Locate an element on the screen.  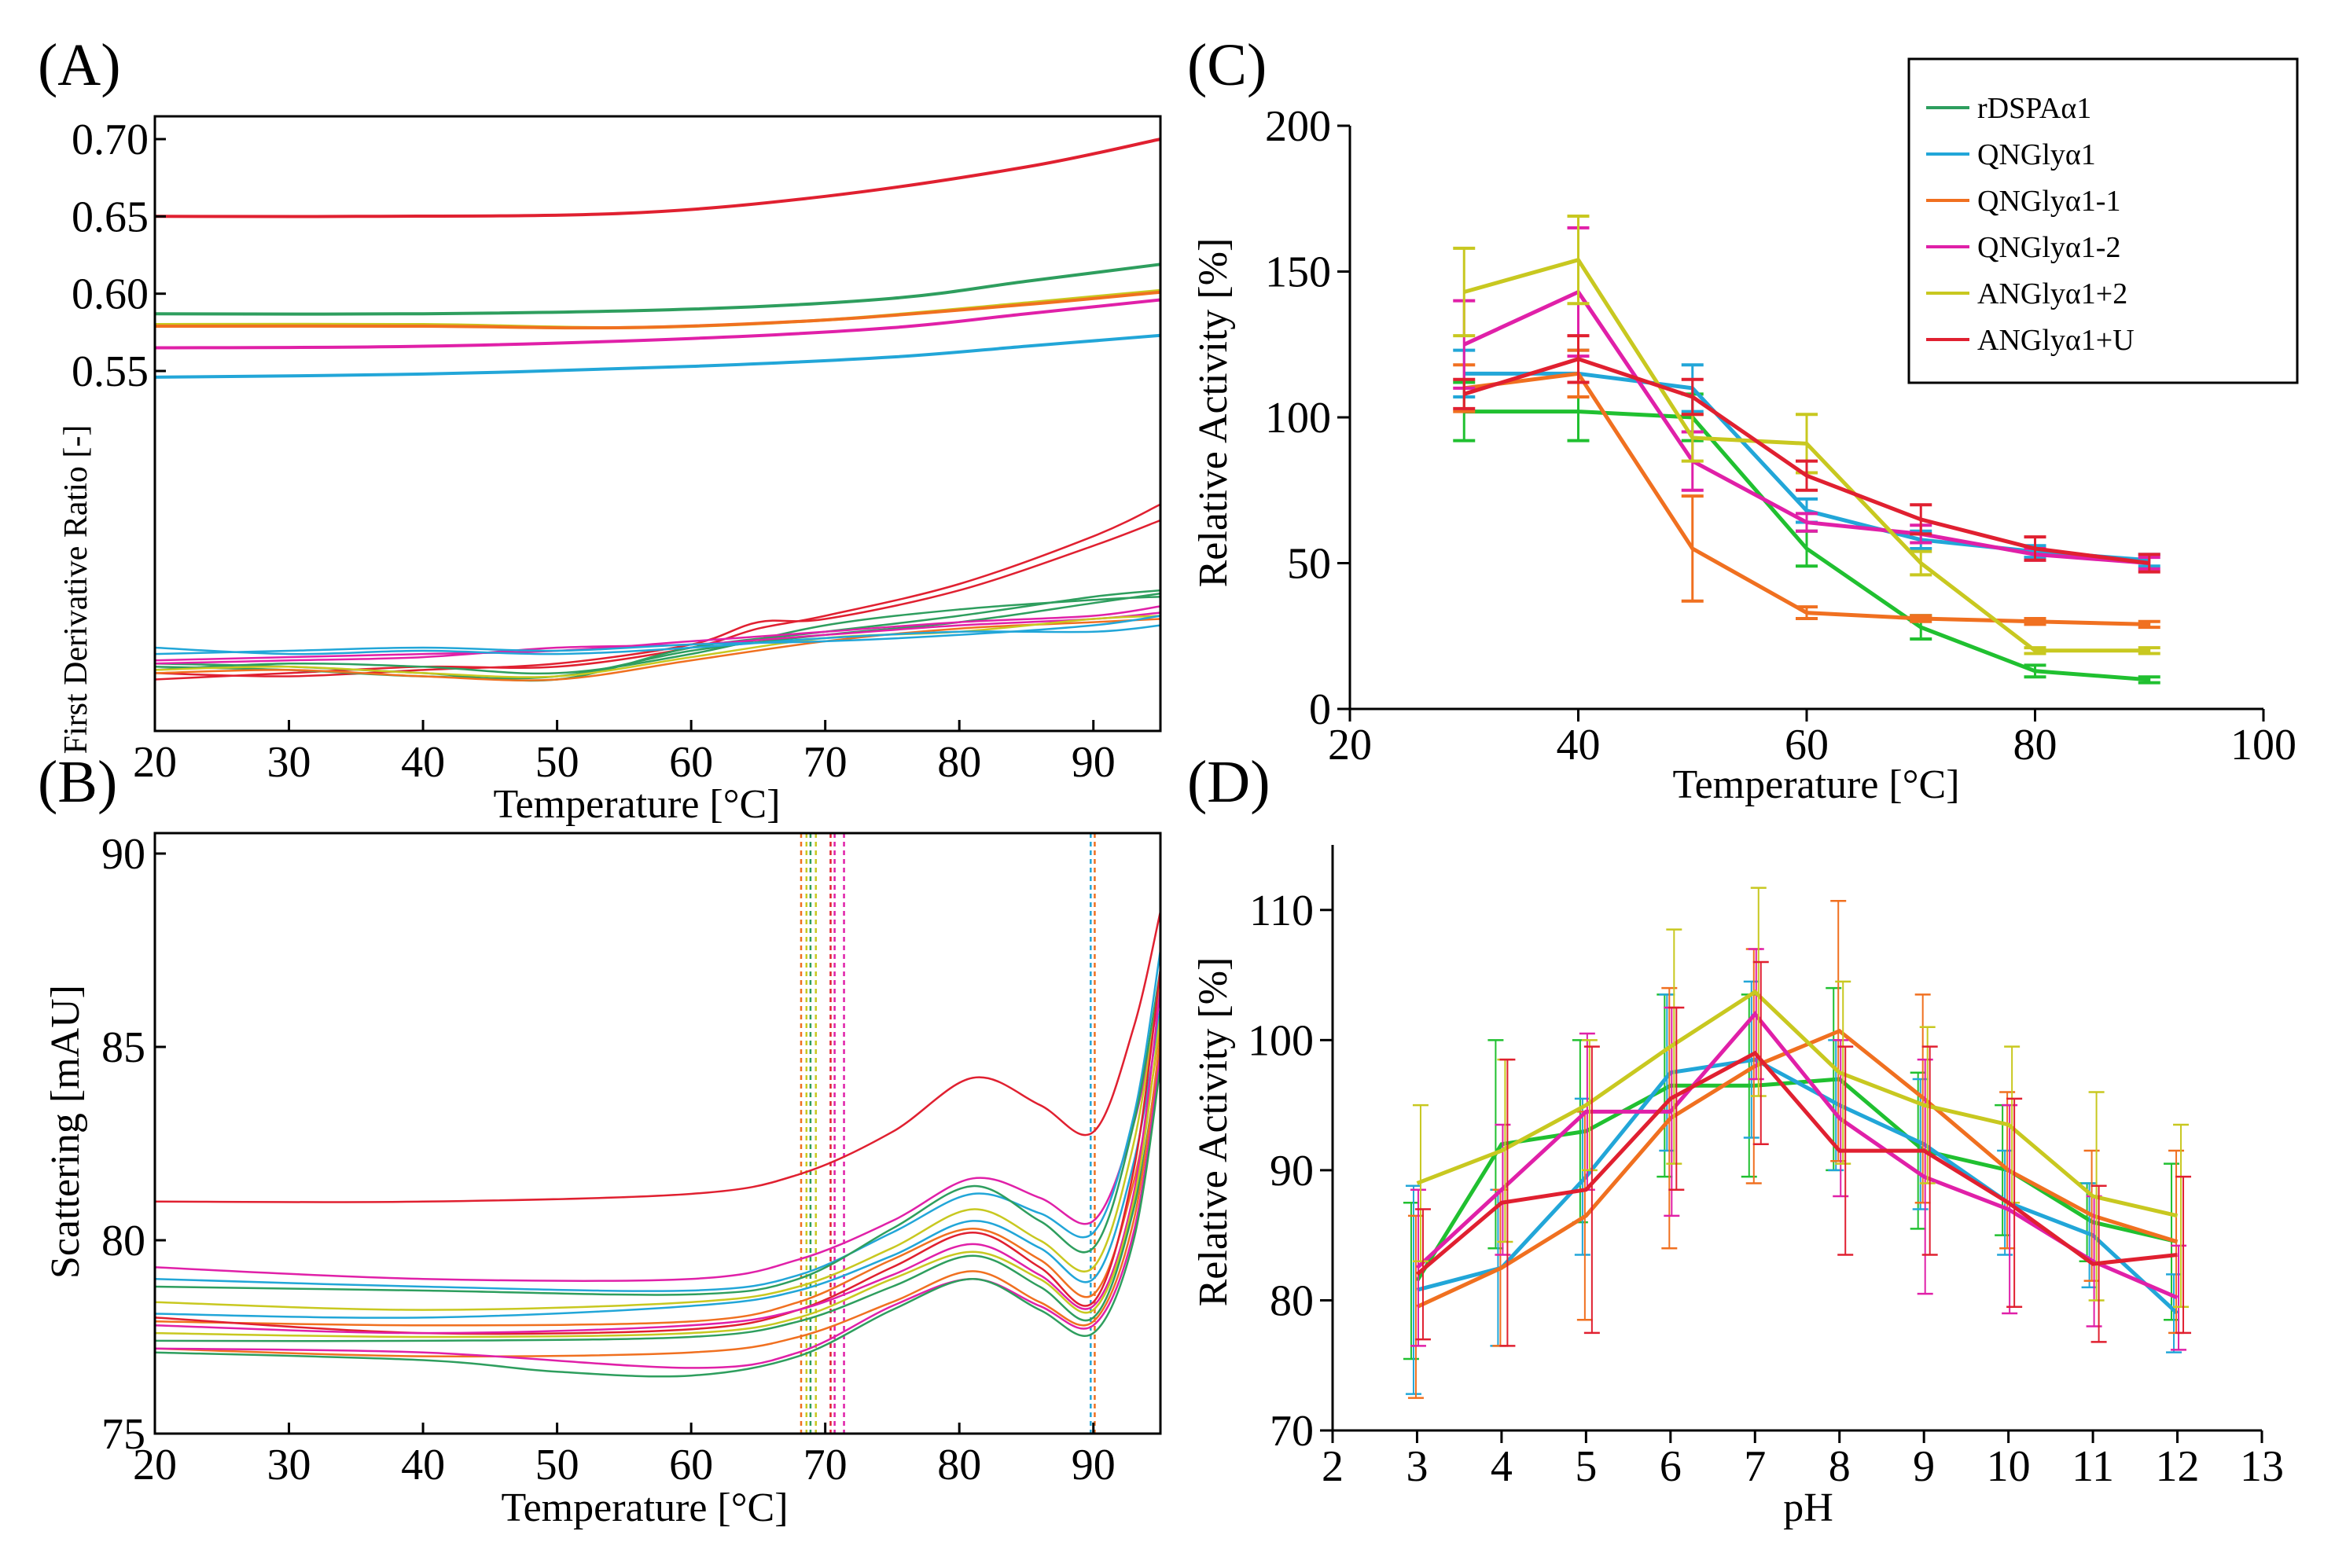
y-tick-label: 85 is located at coordinates (123, 1047).